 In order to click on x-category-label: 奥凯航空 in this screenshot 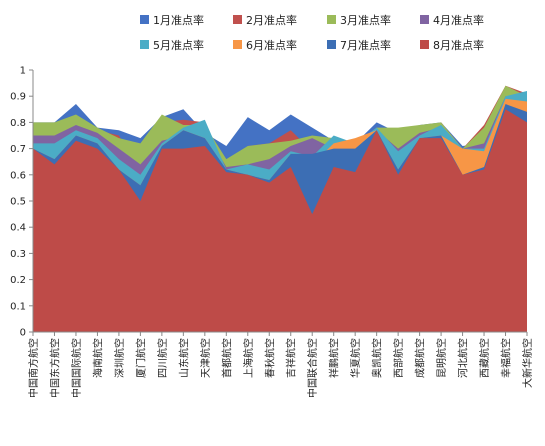, I will do `click(377, 358)`.